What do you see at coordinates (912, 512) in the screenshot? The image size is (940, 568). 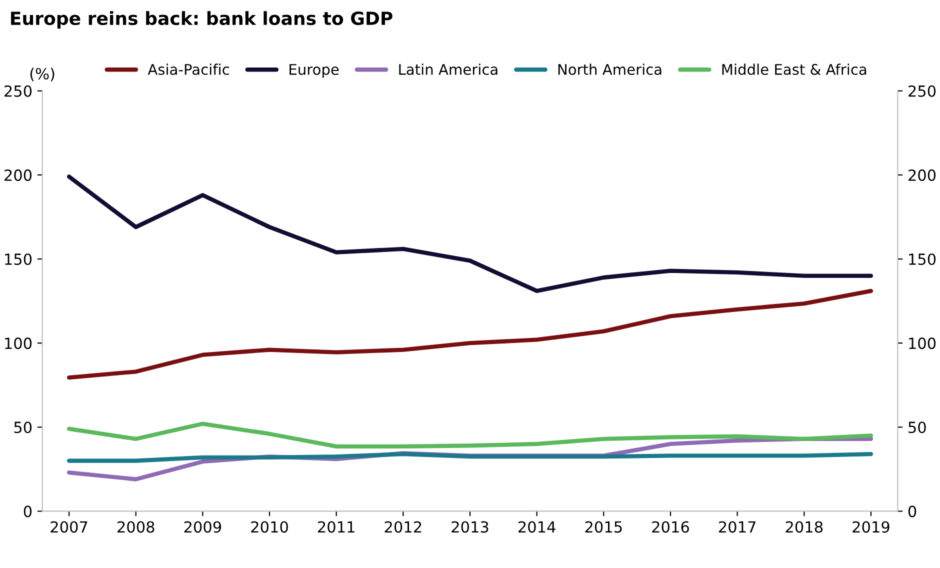 I see `y2-tick-label: 0` at bounding box center [912, 512].